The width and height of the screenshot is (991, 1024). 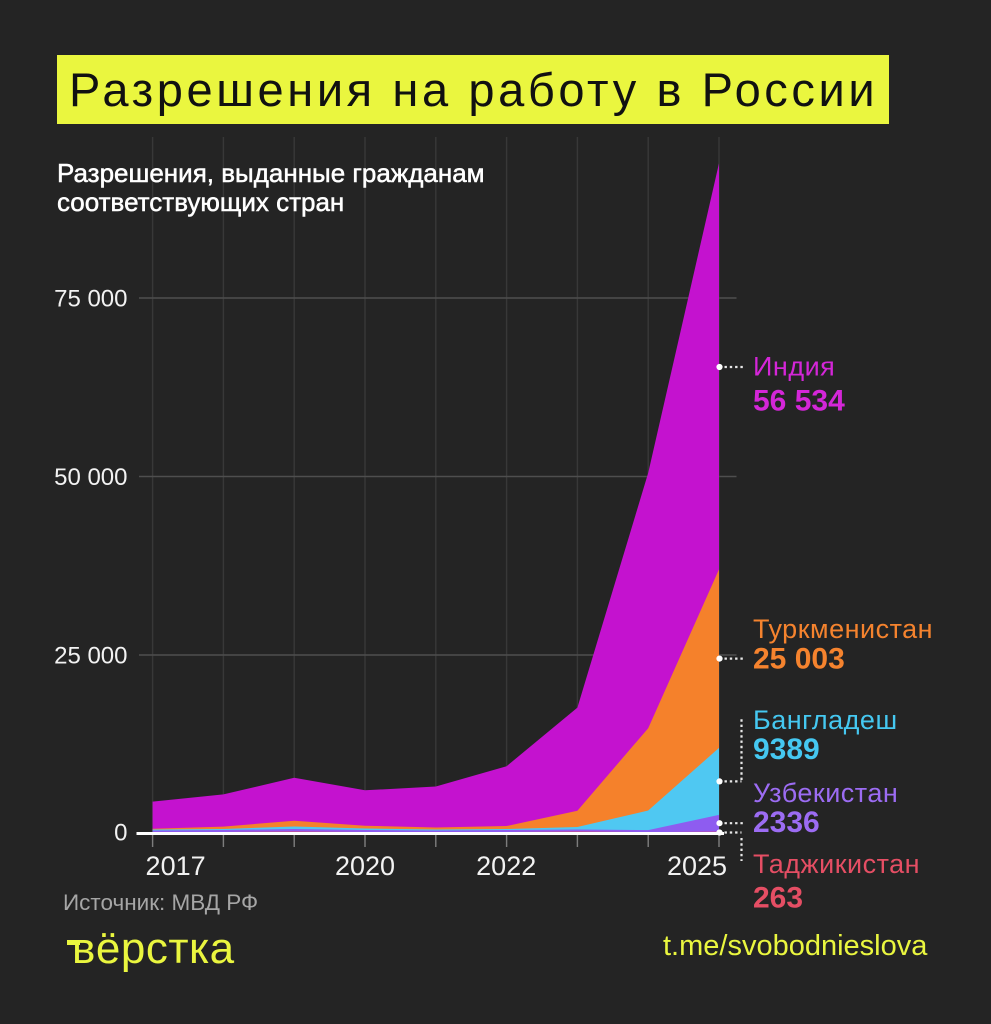 I want to click on svg-text: 75 000, so click(x=90, y=299).